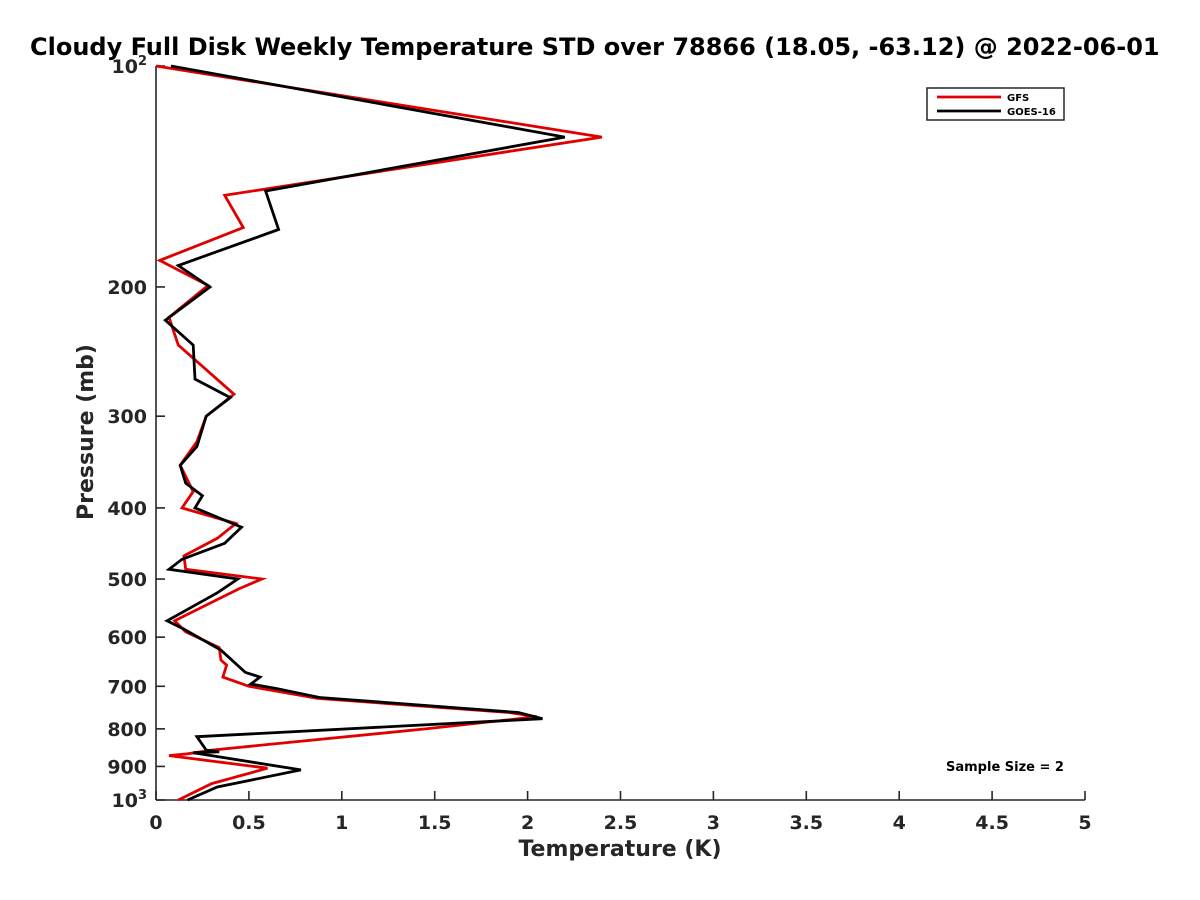 This screenshot has height=900, width=1200. I want to click on x-tick-label: 2, so click(527, 823).